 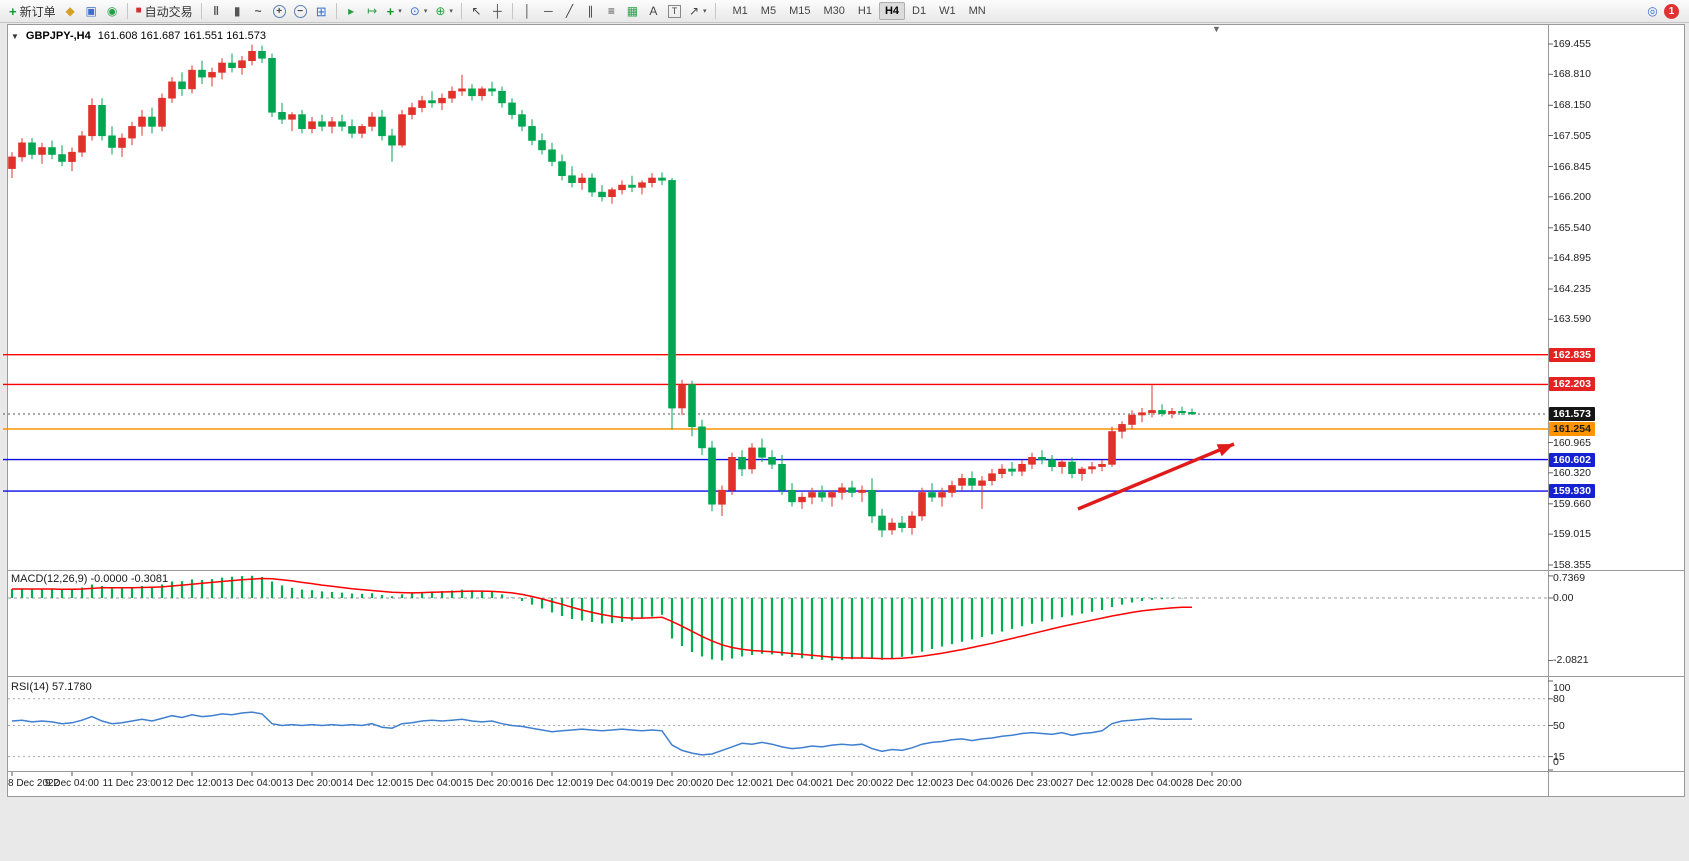 I want to click on symbol-title: GBPJPY-,H4, so click(x=58, y=36).